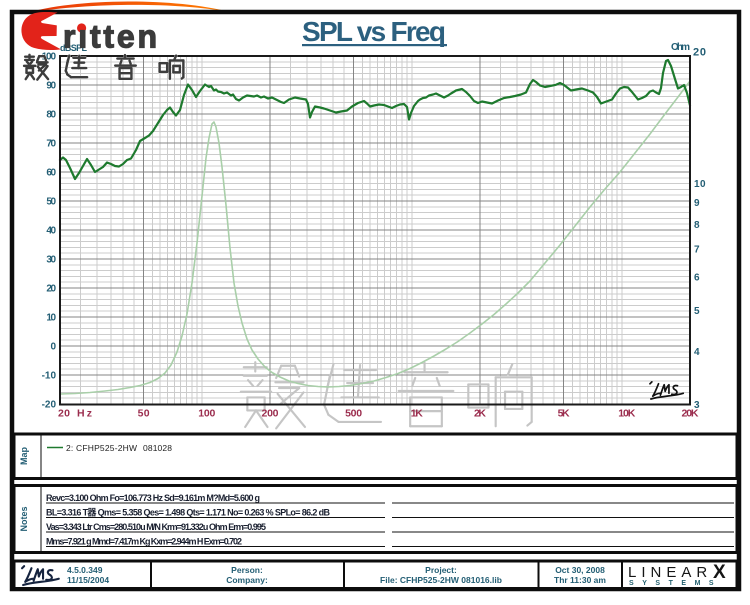 The width and height of the screenshot is (750, 605). Describe the element at coordinates (480, 414) in the screenshot. I see `svg-text: 2K` at that location.